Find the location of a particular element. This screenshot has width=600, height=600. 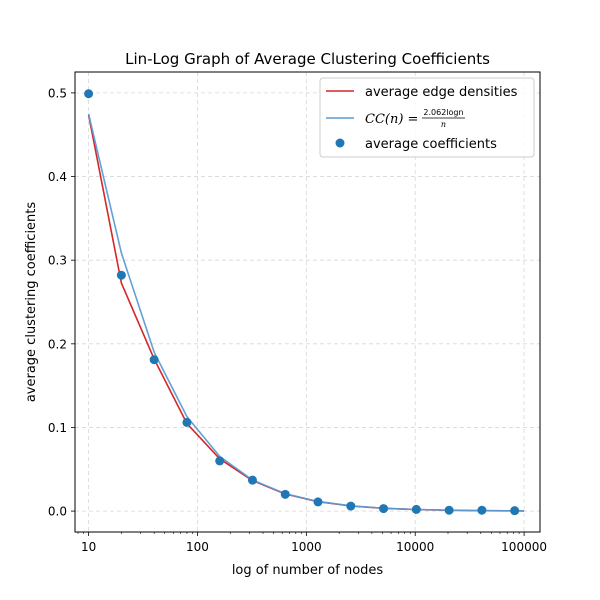

x-tick-label: 10000 is located at coordinates (415, 547).